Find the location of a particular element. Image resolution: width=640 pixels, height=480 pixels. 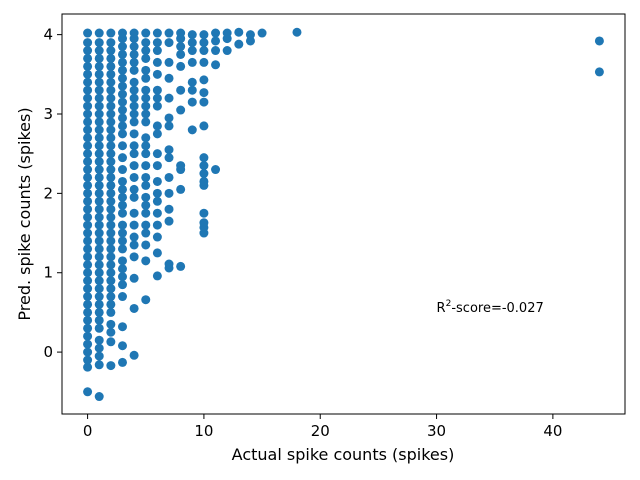

x-tick-label: 20 is located at coordinates (320, 431).